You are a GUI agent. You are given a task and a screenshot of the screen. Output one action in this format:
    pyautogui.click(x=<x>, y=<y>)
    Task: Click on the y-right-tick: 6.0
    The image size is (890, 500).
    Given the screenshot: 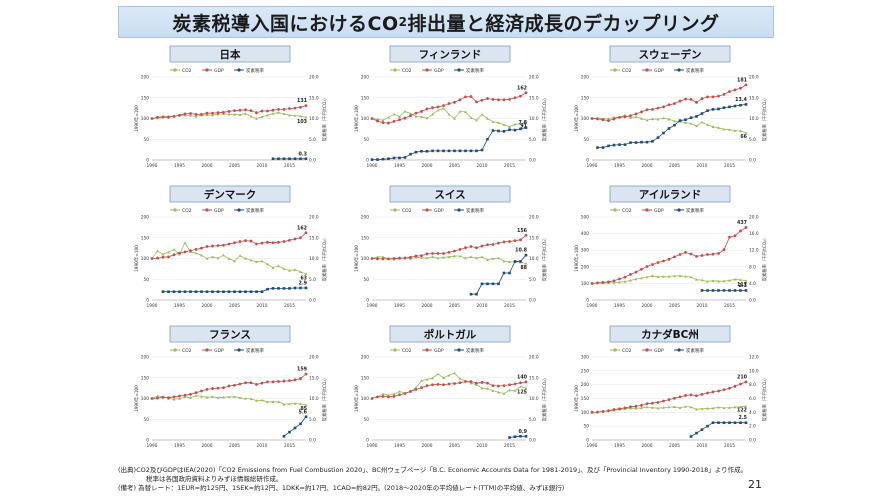 What is the action you would take?
    pyautogui.click(x=752, y=399)
    